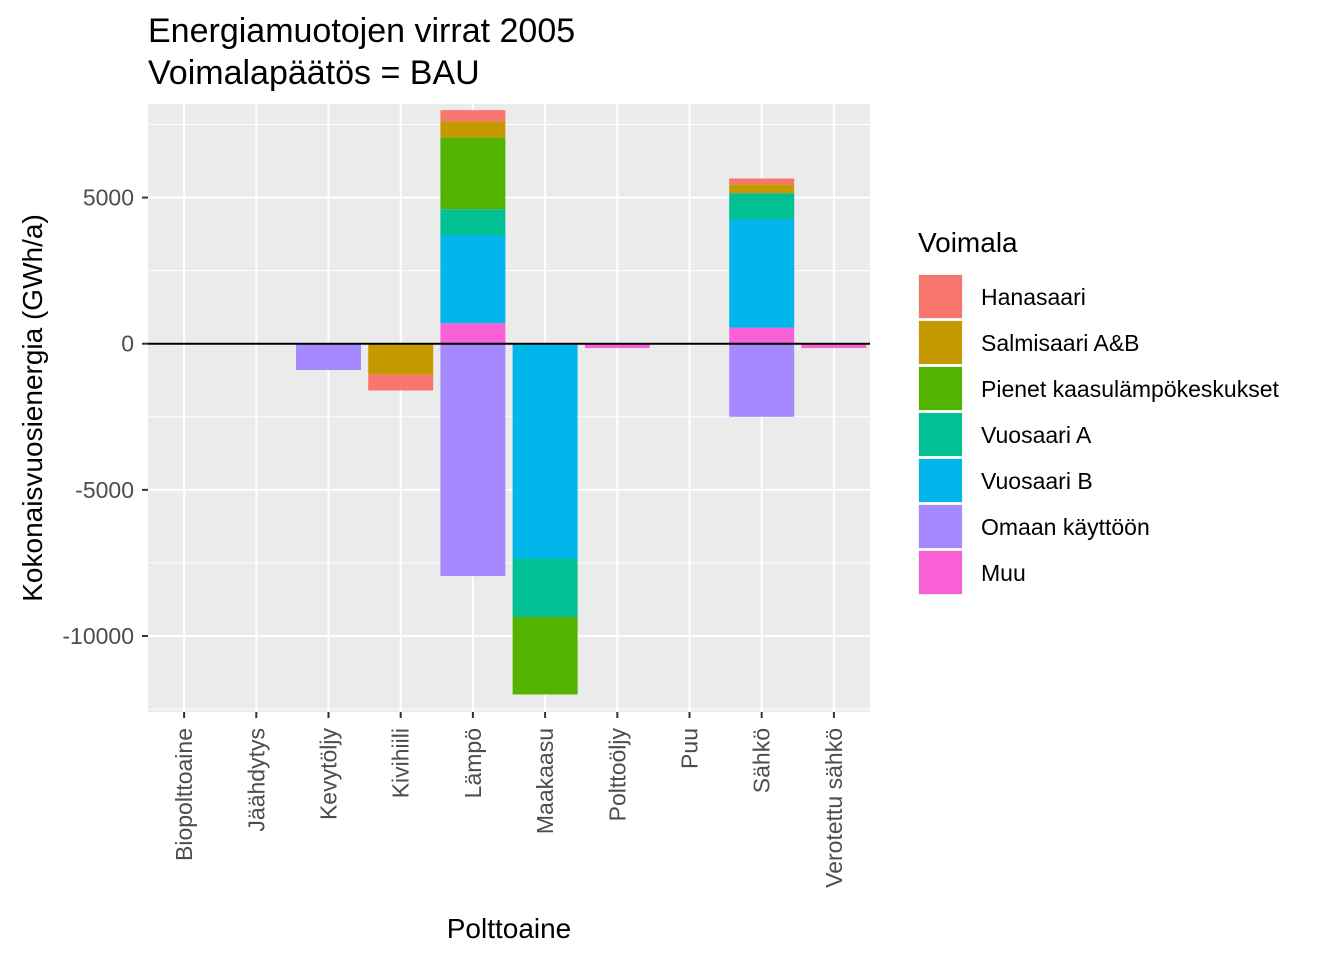  Describe the element at coordinates (1033, 297) in the screenshot. I see `legend-label: Hanasaari` at that location.